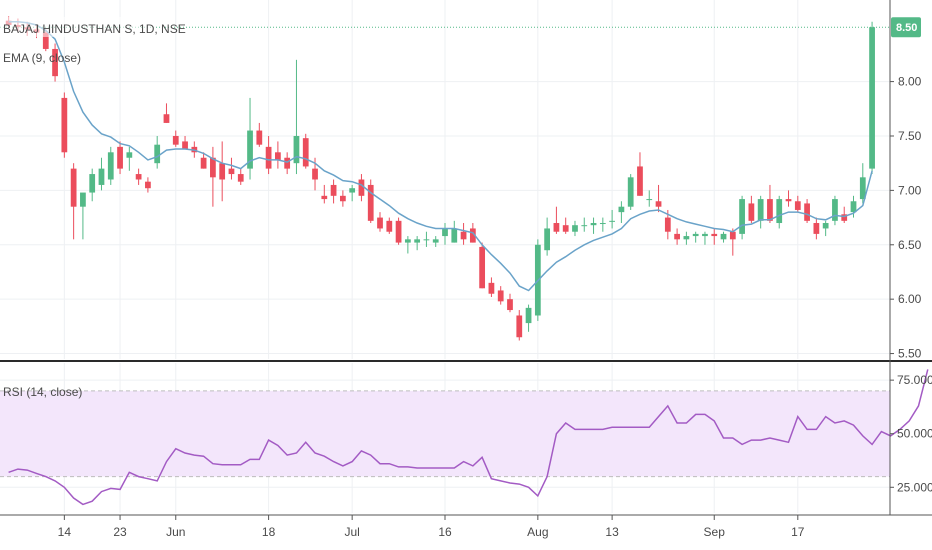 This screenshot has height=550, width=932. I want to click on last-price-tag: 8.50, so click(906, 27).